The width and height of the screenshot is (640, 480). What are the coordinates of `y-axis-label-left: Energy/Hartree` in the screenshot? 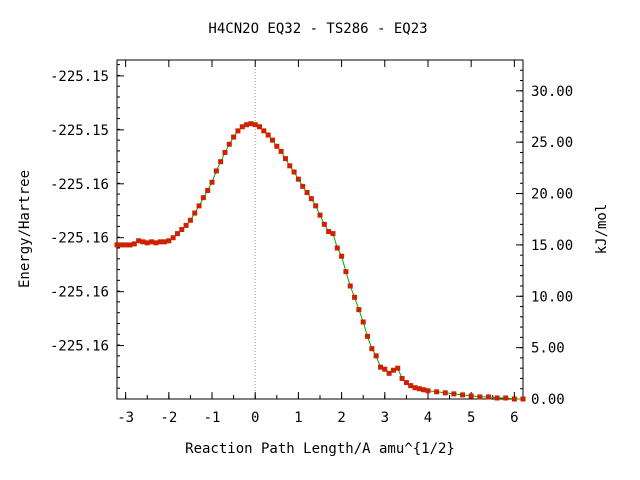 It's located at (25, 229).